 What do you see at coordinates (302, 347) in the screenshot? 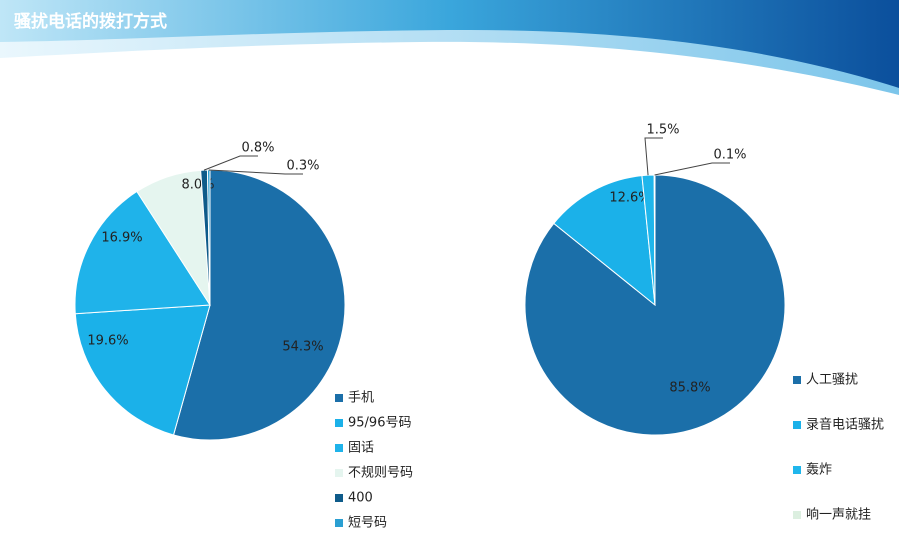
I see `data-label: 54.3%` at bounding box center [302, 347].